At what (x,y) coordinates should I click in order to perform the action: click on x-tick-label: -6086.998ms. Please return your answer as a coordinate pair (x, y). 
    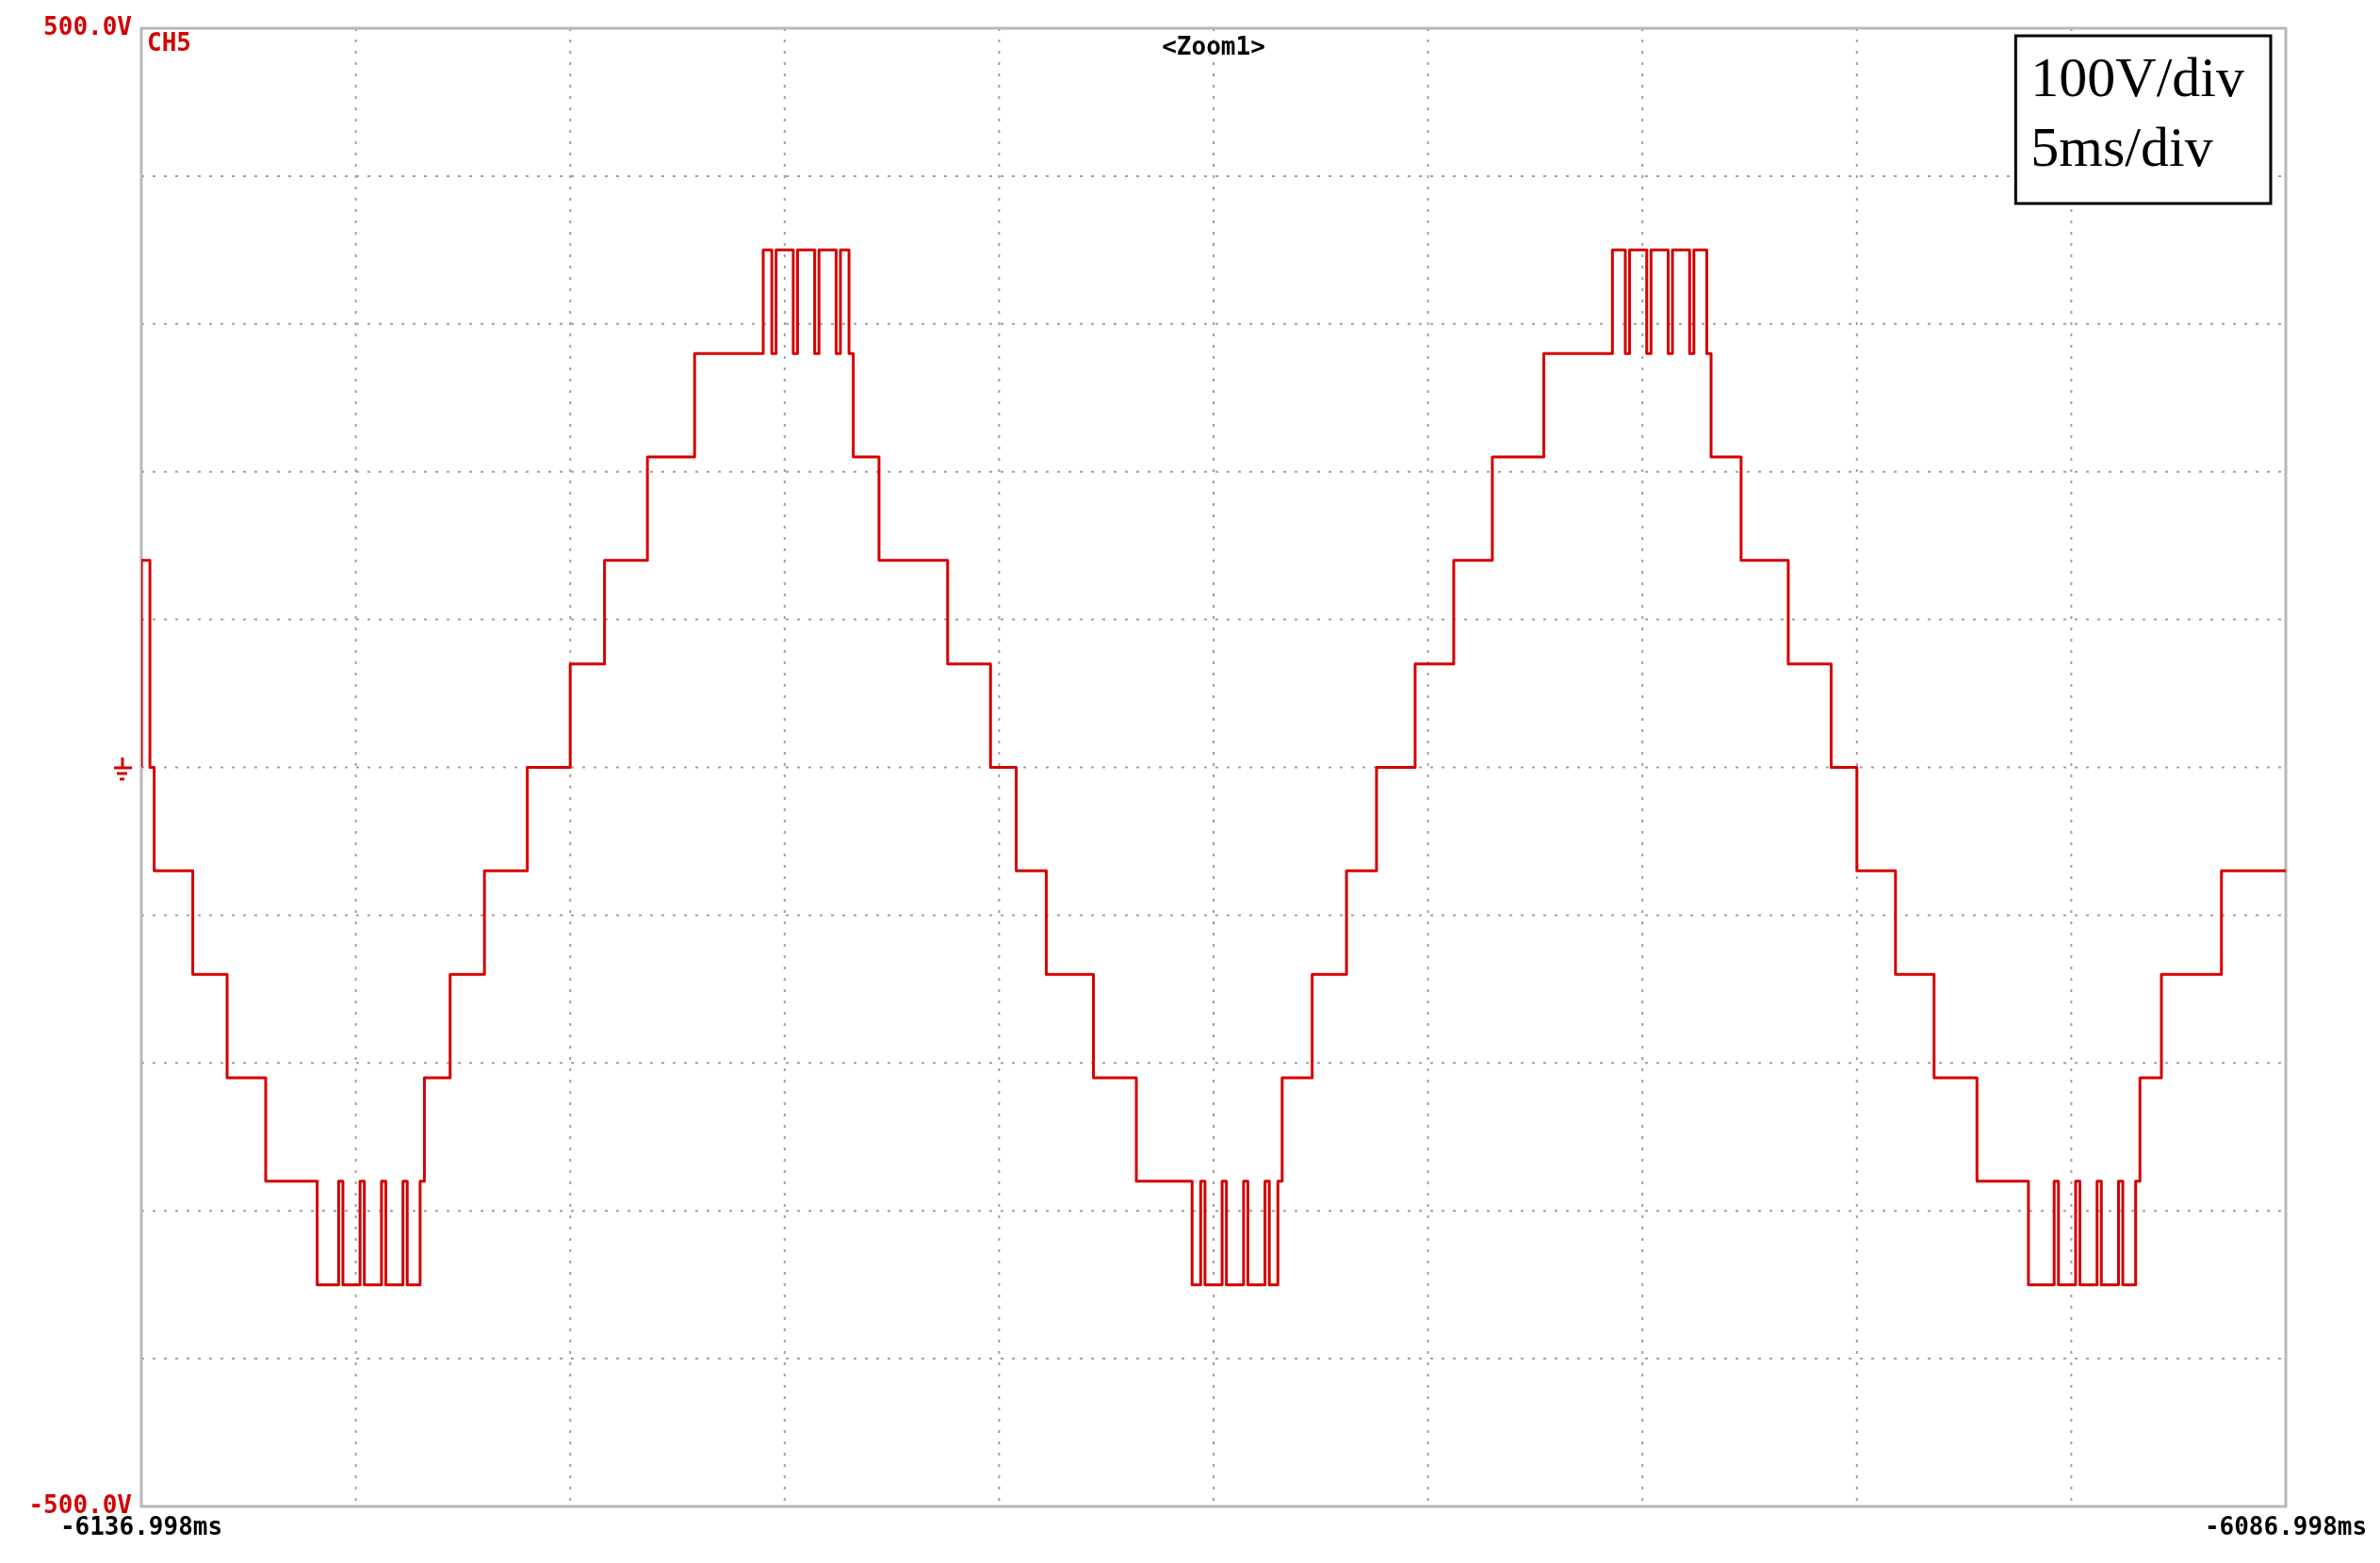
    Looking at the image, I should click on (2286, 1525).